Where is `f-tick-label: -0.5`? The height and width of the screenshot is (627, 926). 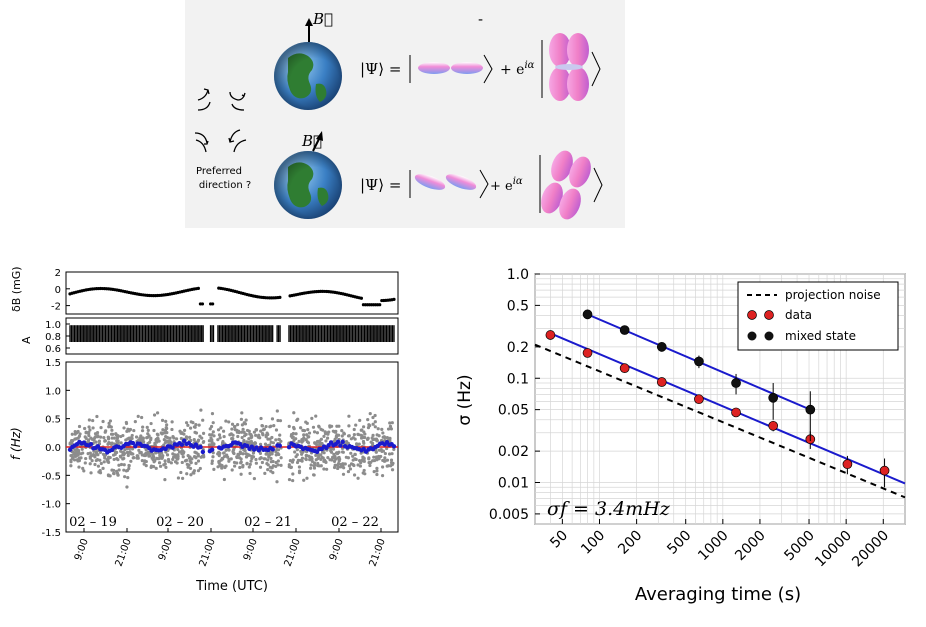
f-tick-label: -0.5 is located at coordinates (51, 476).